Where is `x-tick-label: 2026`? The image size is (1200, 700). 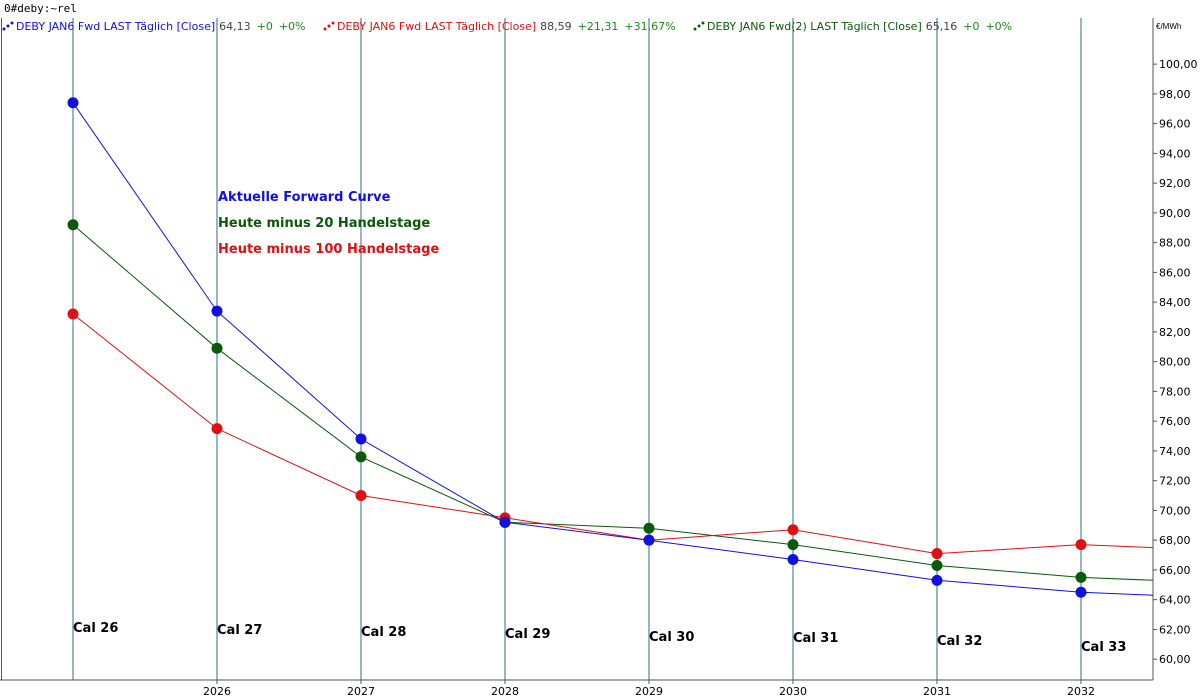 x-tick-label: 2026 is located at coordinates (217, 691).